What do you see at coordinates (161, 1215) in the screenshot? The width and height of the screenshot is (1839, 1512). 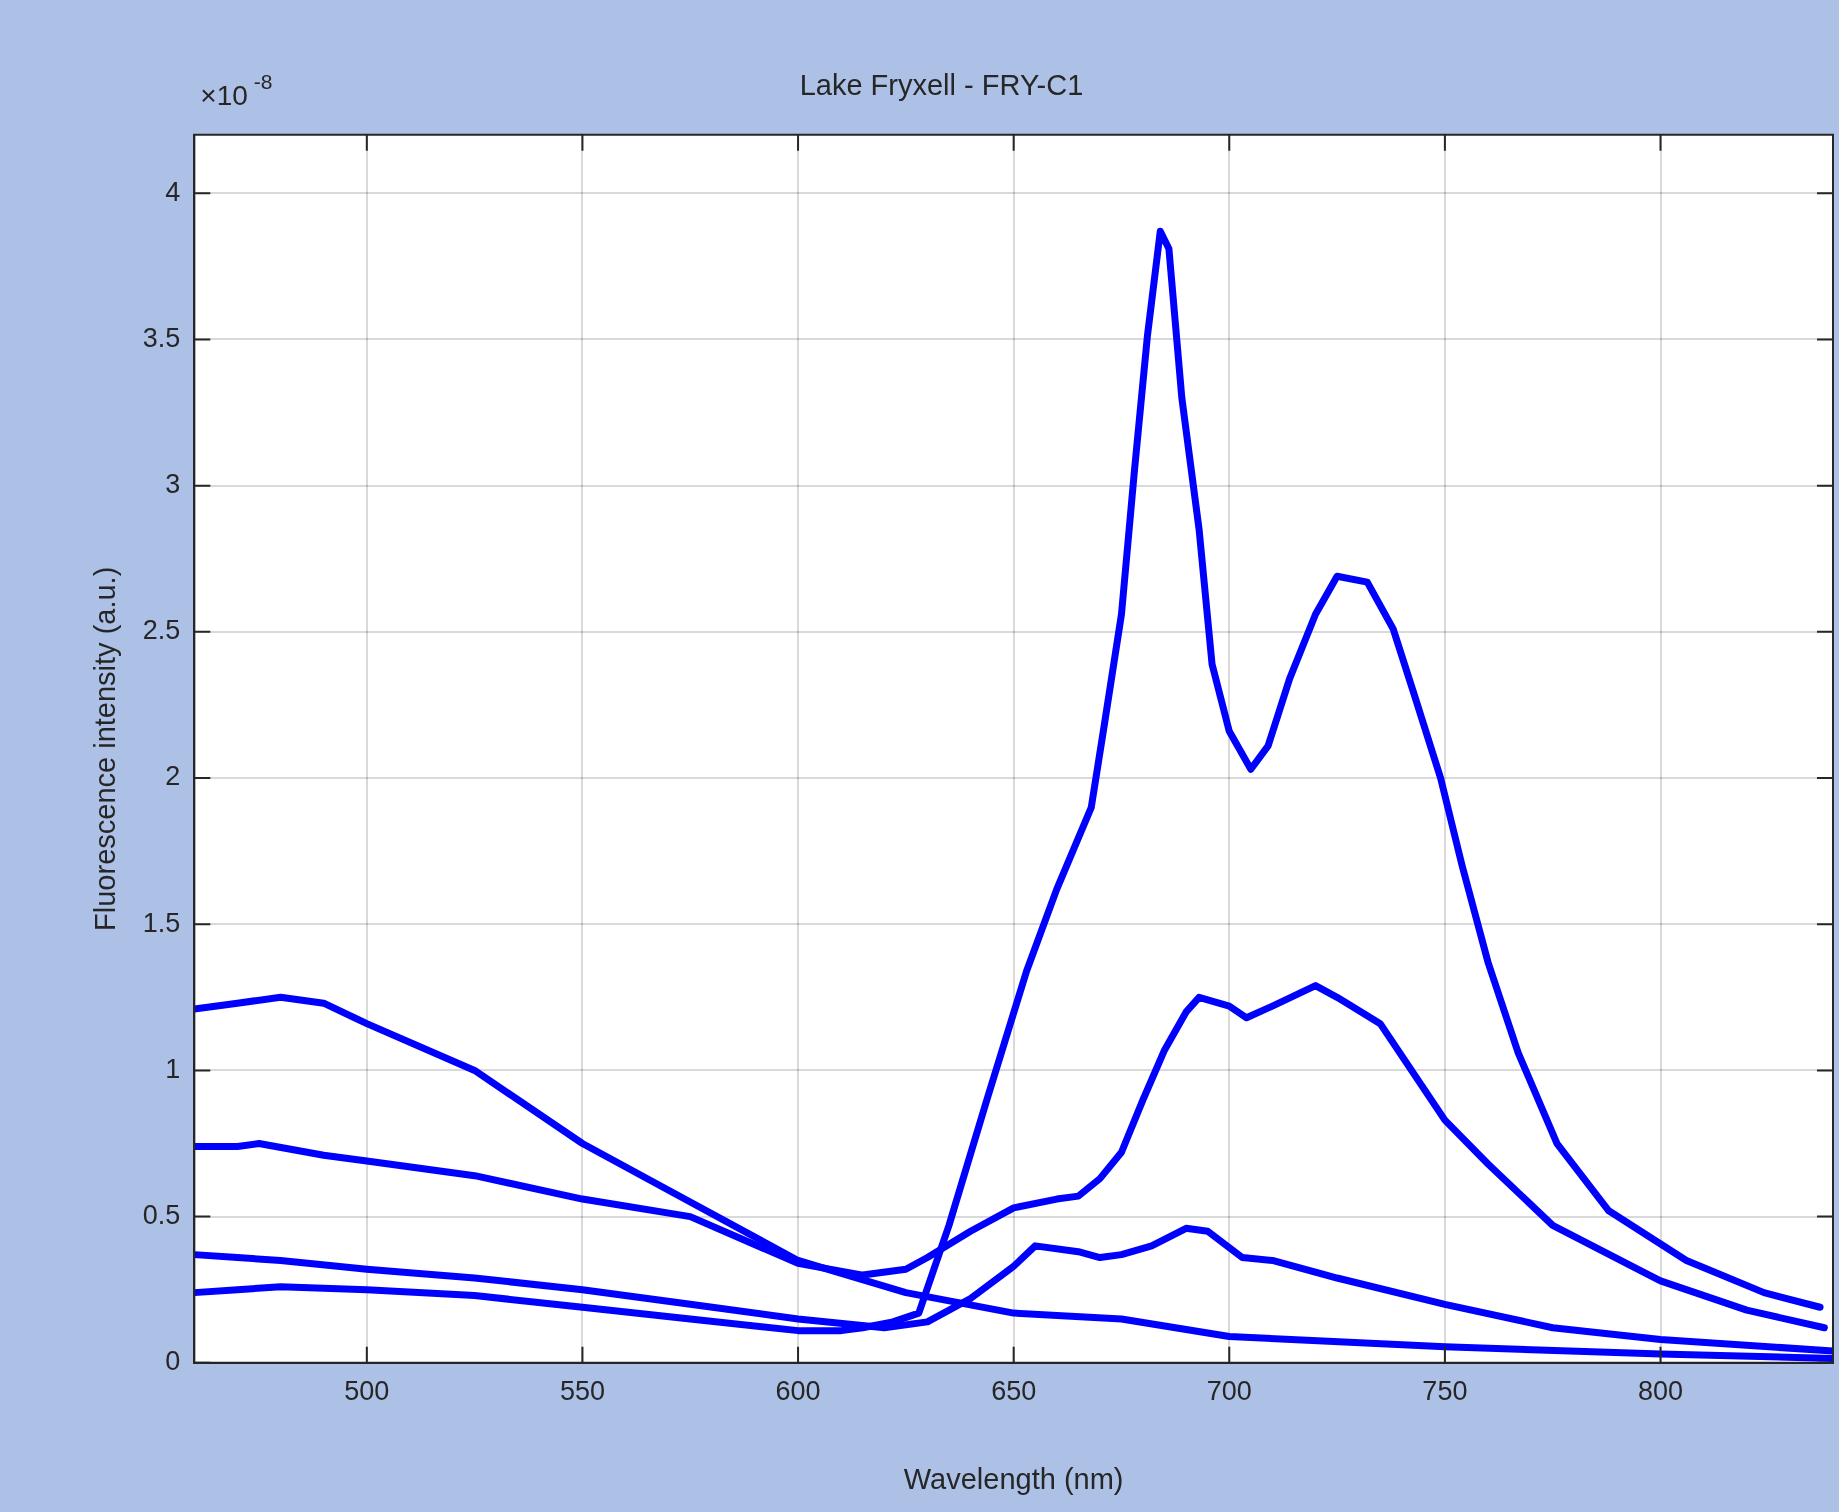 I see `y-tick-label: 0.5` at bounding box center [161, 1215].